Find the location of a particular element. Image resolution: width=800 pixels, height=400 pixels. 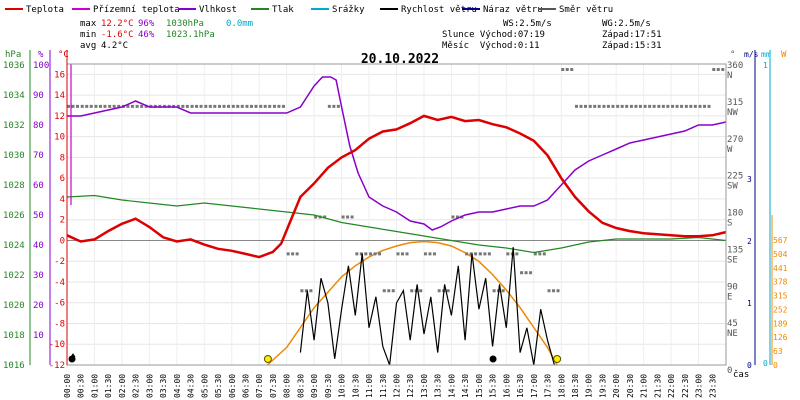

axis-percent-tick: 90 is located at coordinates (38, 96).